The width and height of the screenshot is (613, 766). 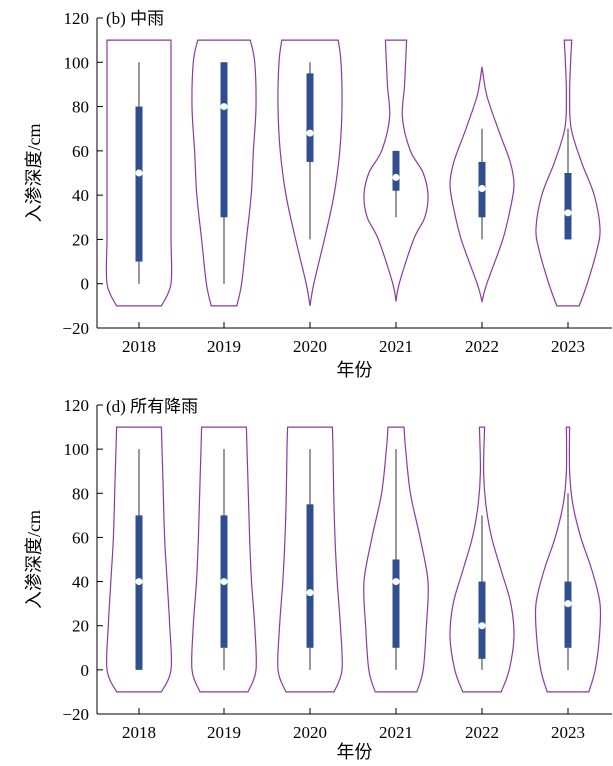 What do you see at coordinates (224, 140) in the screenshot?
I see `iqr-box-2019` at bounding box center [224, 140].